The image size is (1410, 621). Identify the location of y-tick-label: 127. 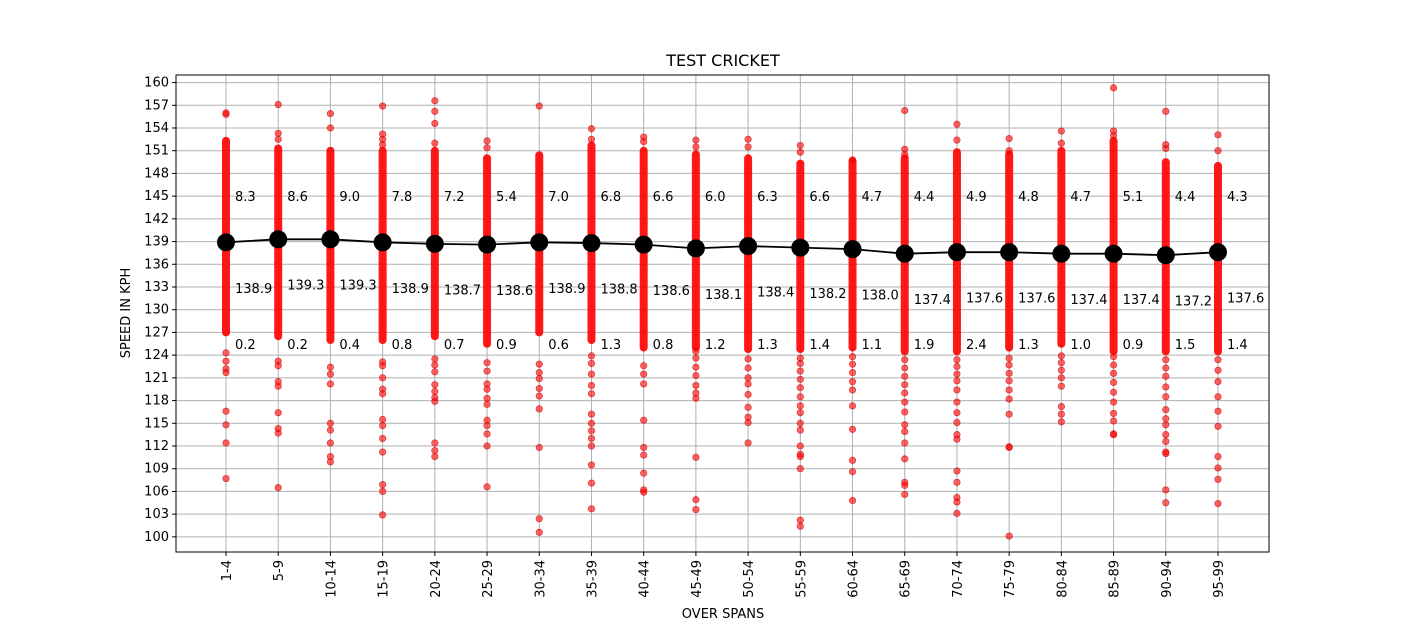
(156, 332).